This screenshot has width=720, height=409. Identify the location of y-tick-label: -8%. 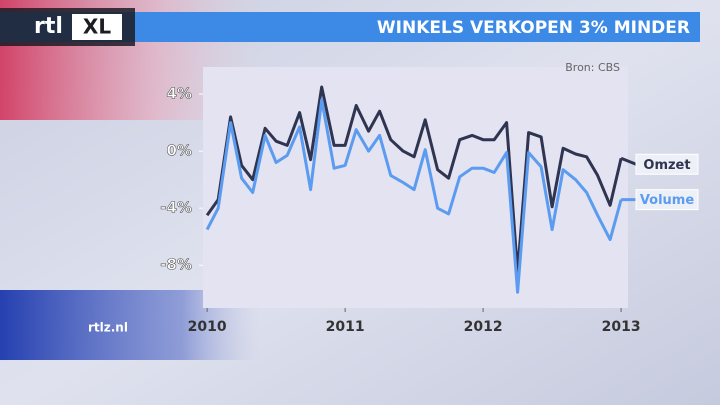
(176, 265).